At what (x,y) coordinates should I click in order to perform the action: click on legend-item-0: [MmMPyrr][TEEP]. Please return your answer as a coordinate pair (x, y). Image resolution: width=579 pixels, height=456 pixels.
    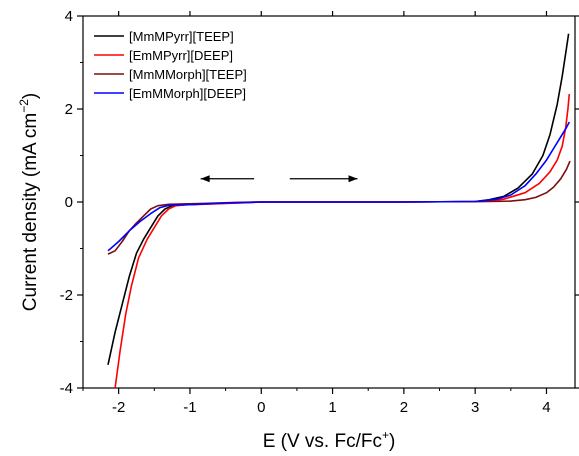
    Looking at the image, I should click on (164, 36).